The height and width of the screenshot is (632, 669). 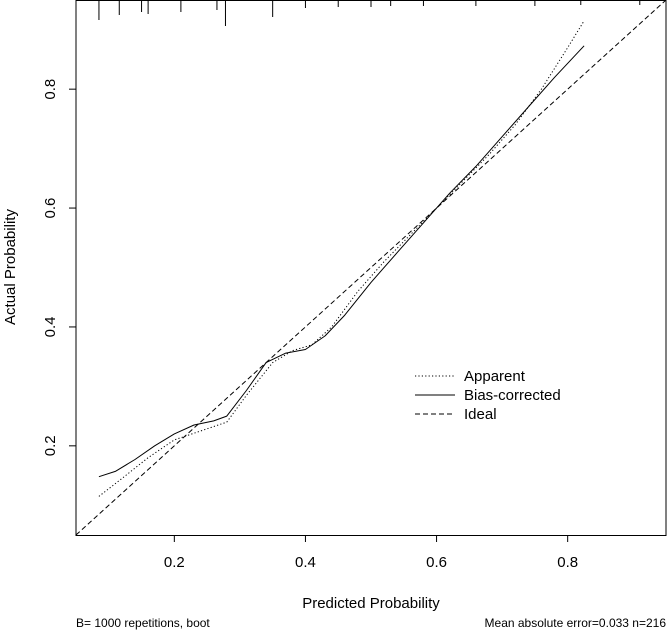 What do you see at coordinates (567, 562) in the screenshot?
I see `x-tick-label: 0.8` at bounding box center [567, 562].